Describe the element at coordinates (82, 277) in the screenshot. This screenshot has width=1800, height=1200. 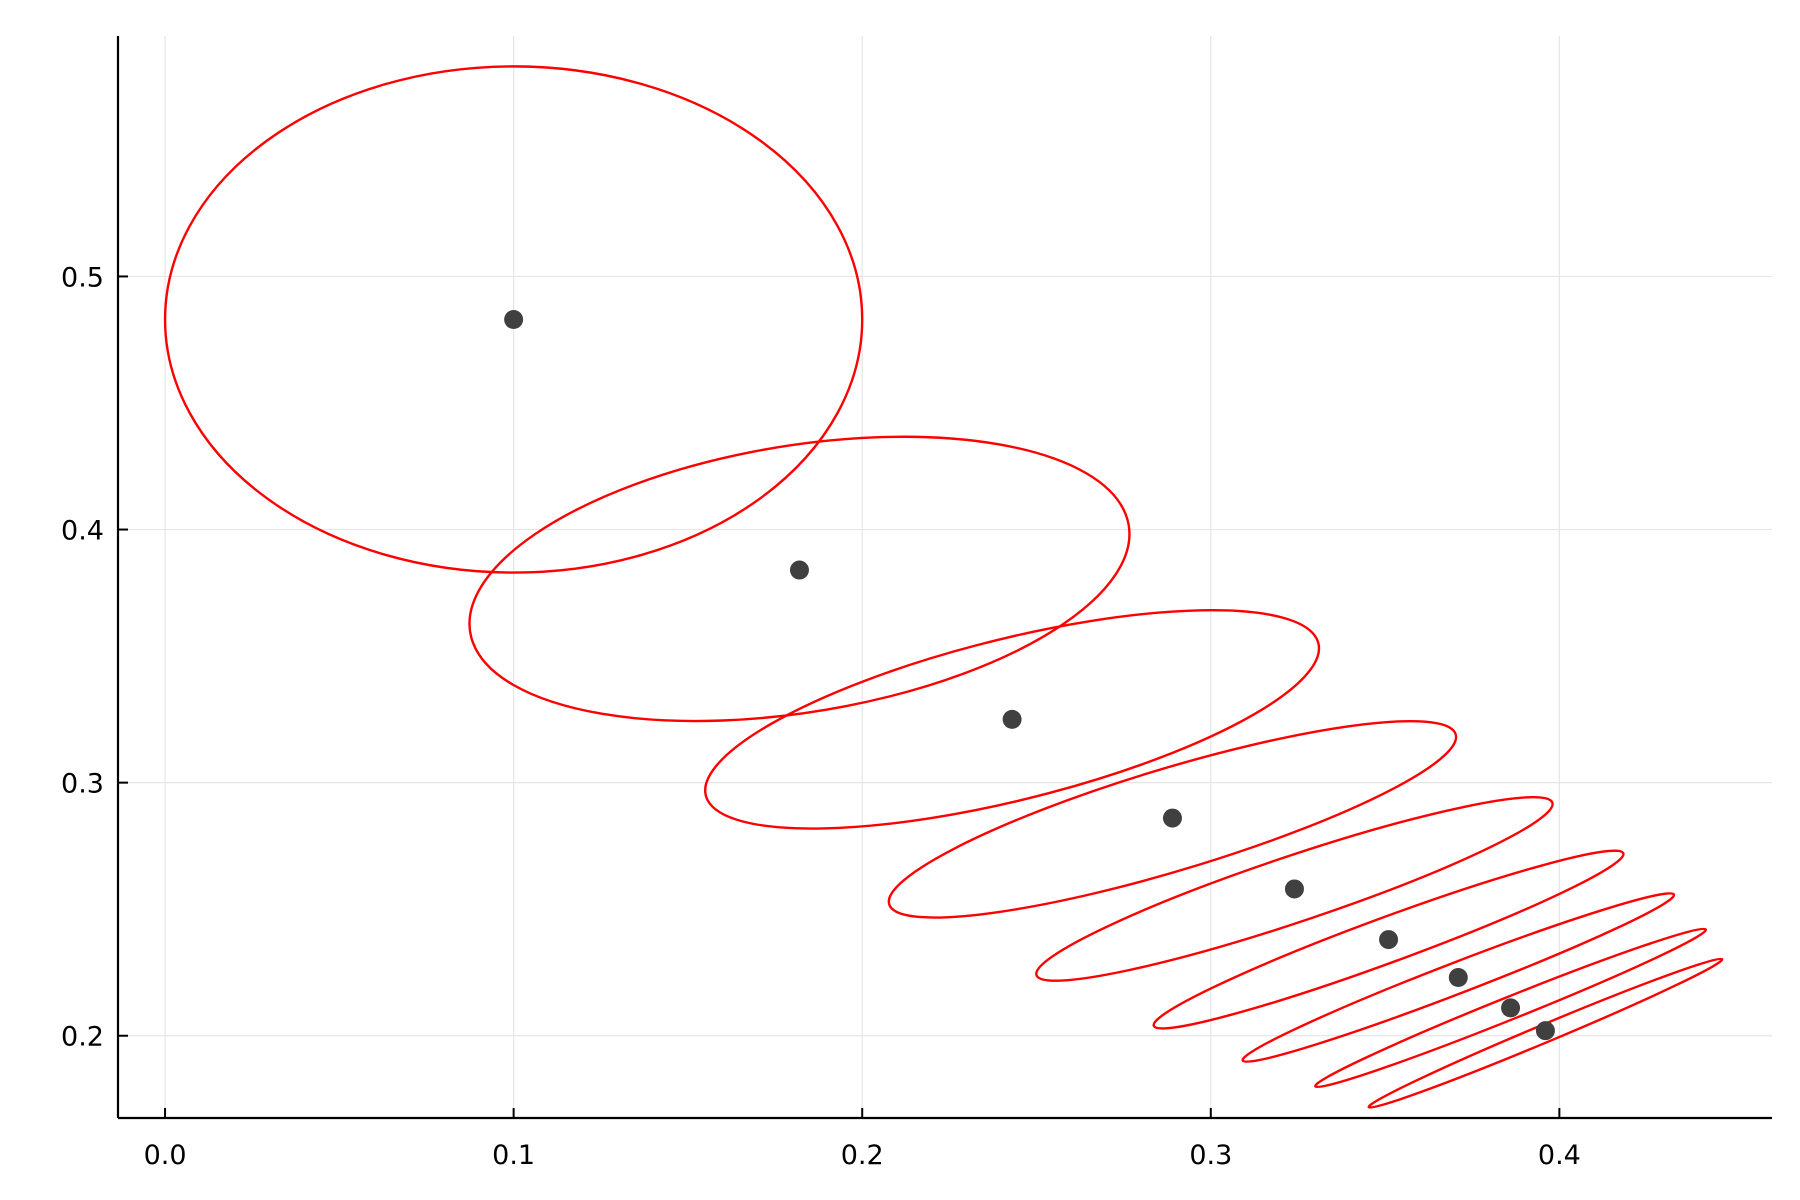
I see `y-tick-label: 0.5` at that location.